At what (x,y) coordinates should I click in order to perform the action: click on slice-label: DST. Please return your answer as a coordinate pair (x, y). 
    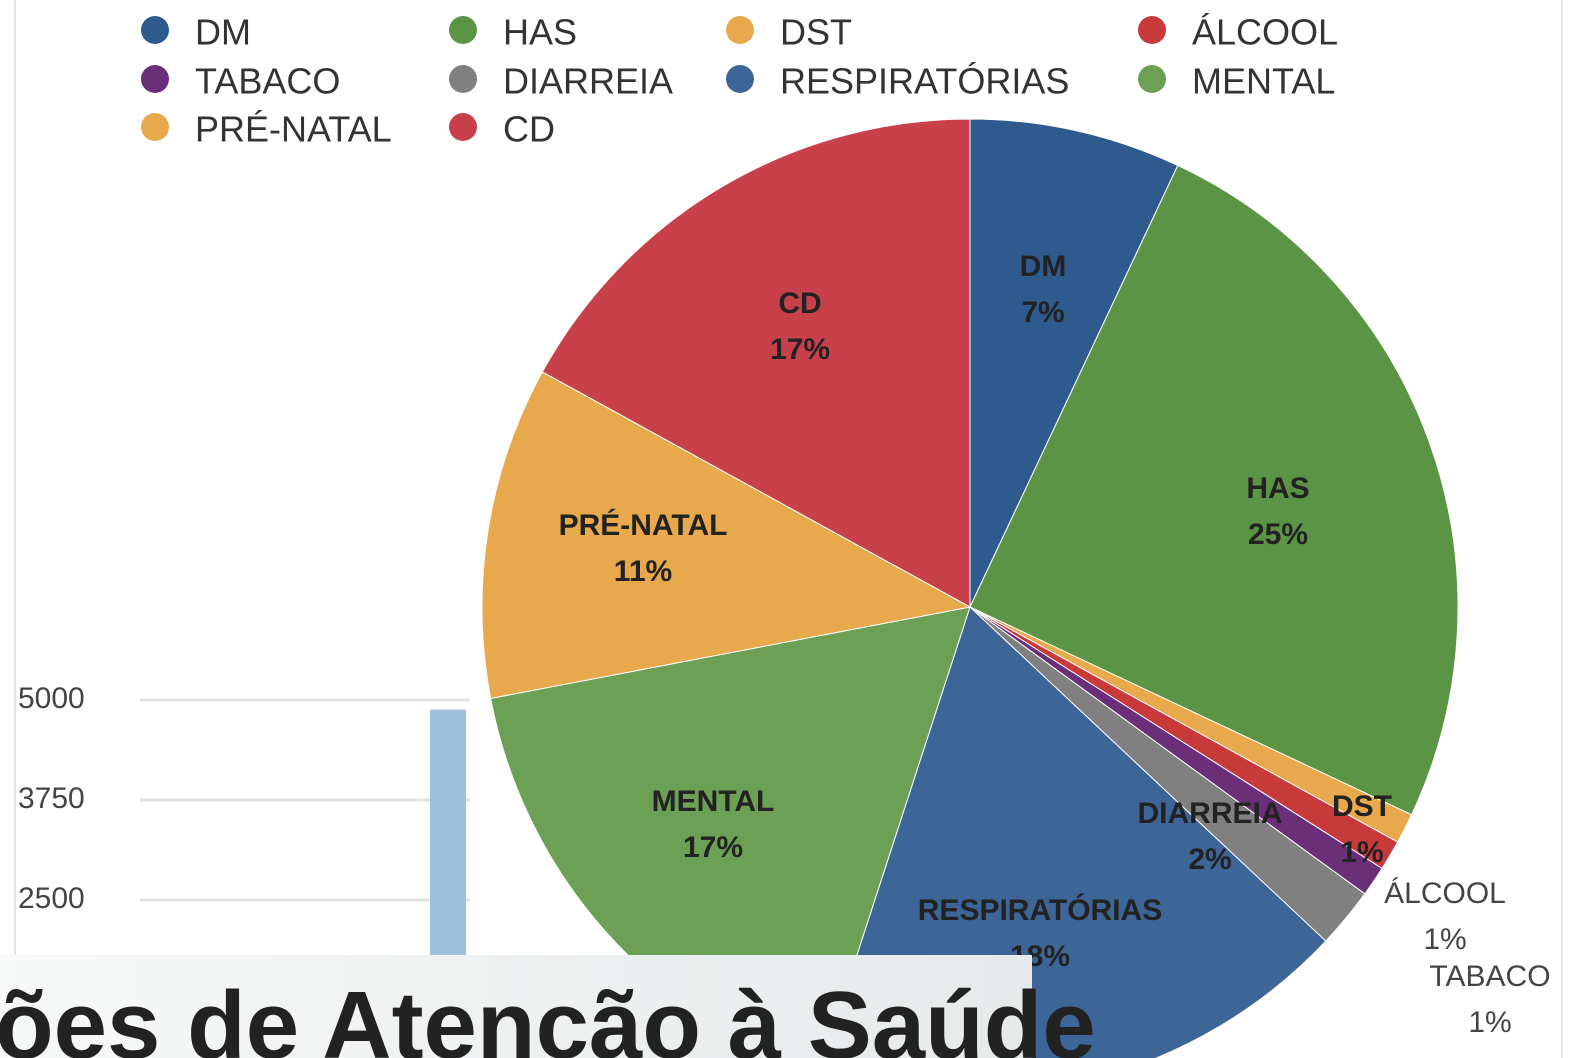
    Looking at the image, I should click on (1362, 806).